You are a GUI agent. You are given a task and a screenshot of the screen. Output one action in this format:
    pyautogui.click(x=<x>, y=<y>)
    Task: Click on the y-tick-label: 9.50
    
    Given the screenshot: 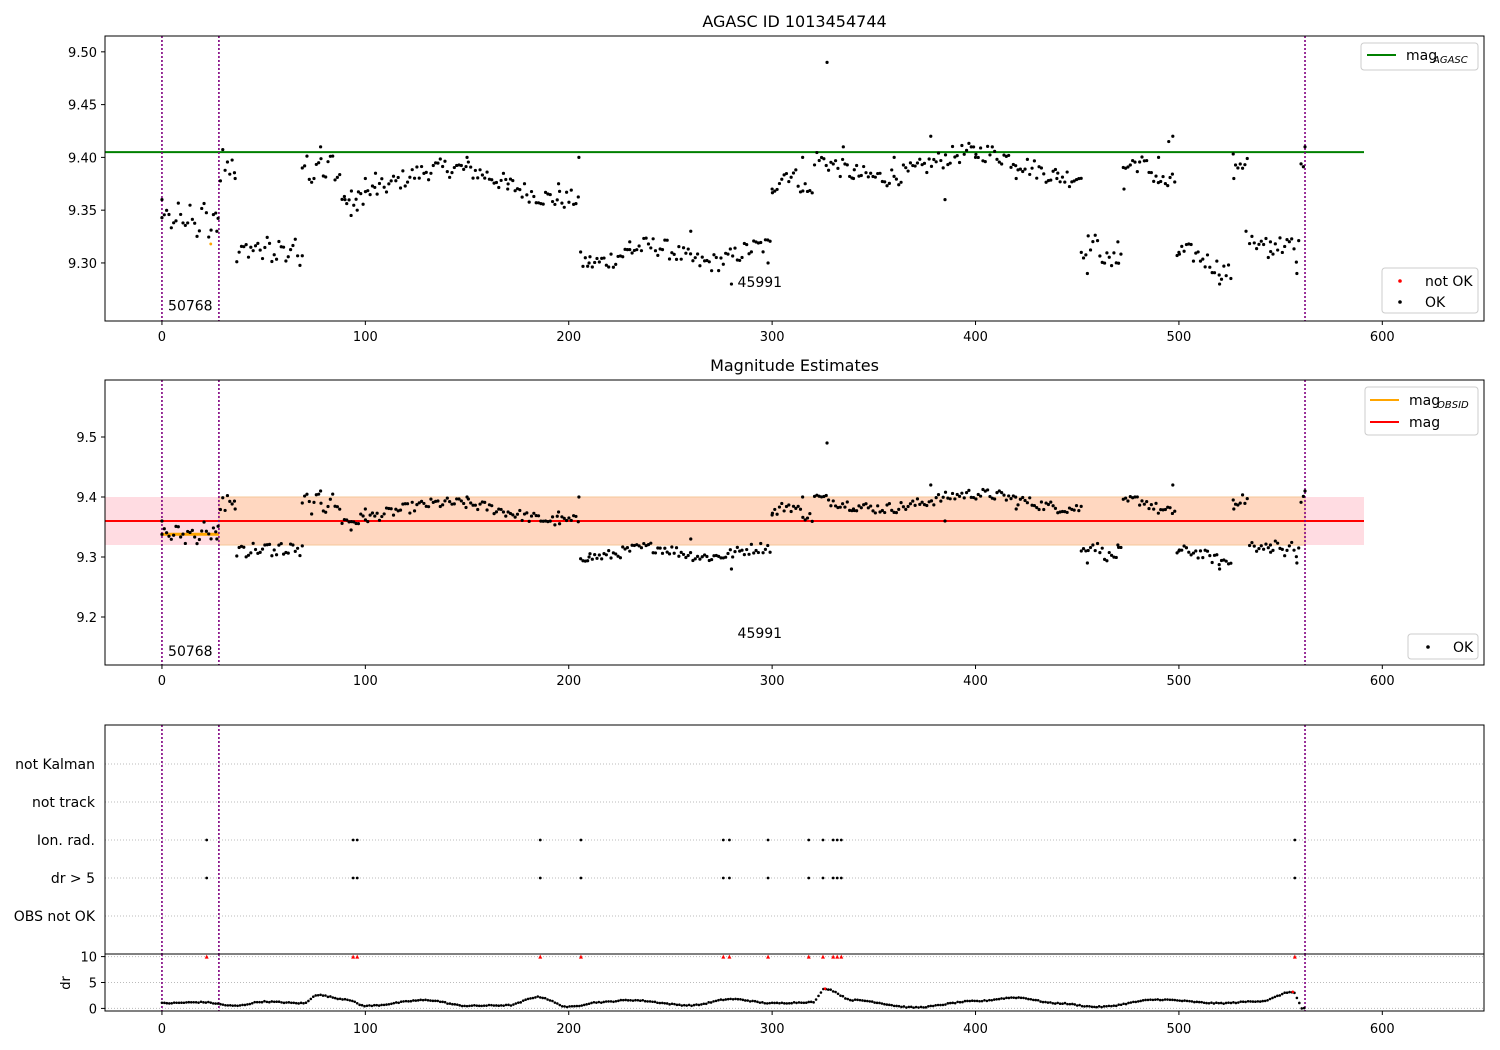 What is the action you would take?
    pyautogui.click(x=82, y=53)
    